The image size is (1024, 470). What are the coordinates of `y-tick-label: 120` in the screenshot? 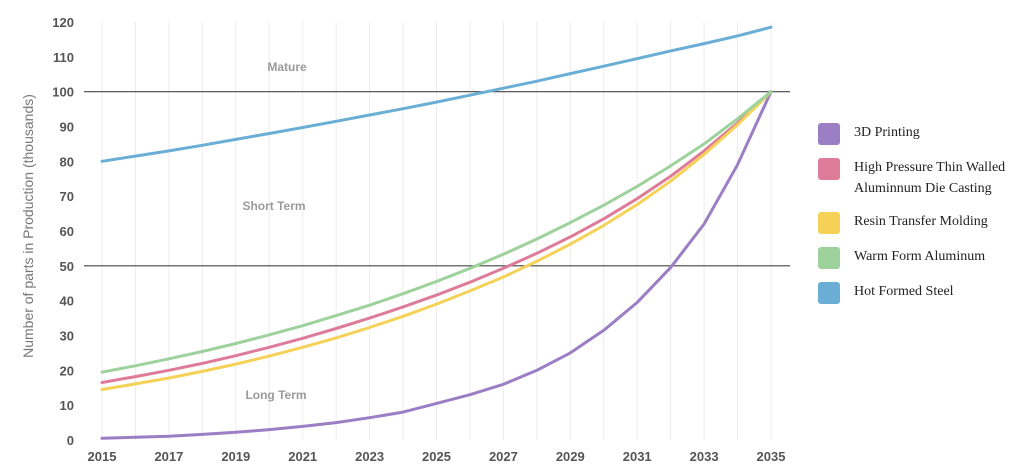 It's located at (63, 22).